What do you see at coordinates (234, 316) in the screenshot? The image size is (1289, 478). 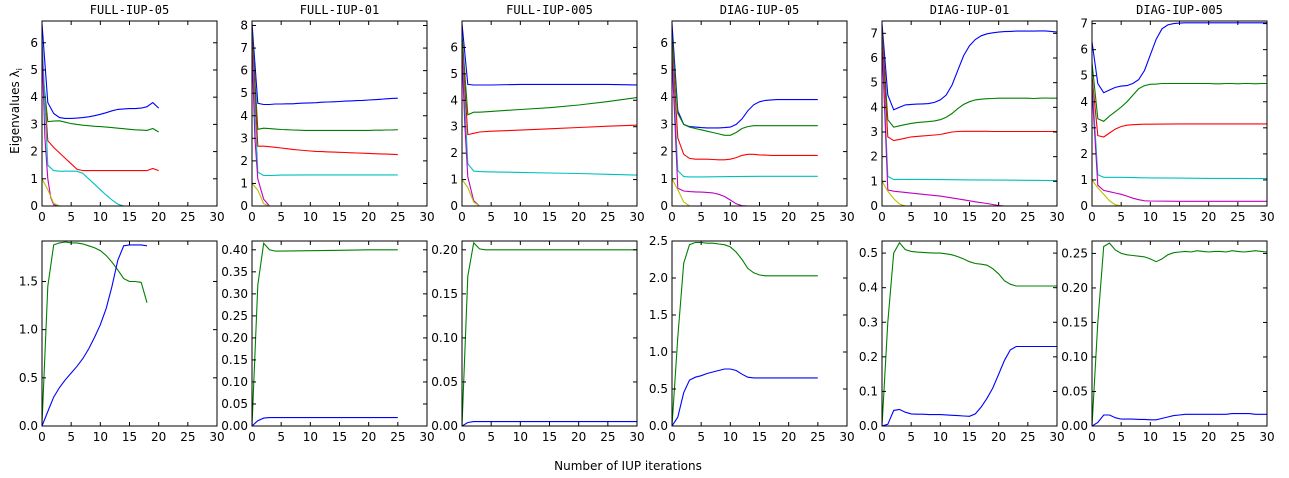 I see `y-tick-label: 0.25` at bounding box center [234, 316].